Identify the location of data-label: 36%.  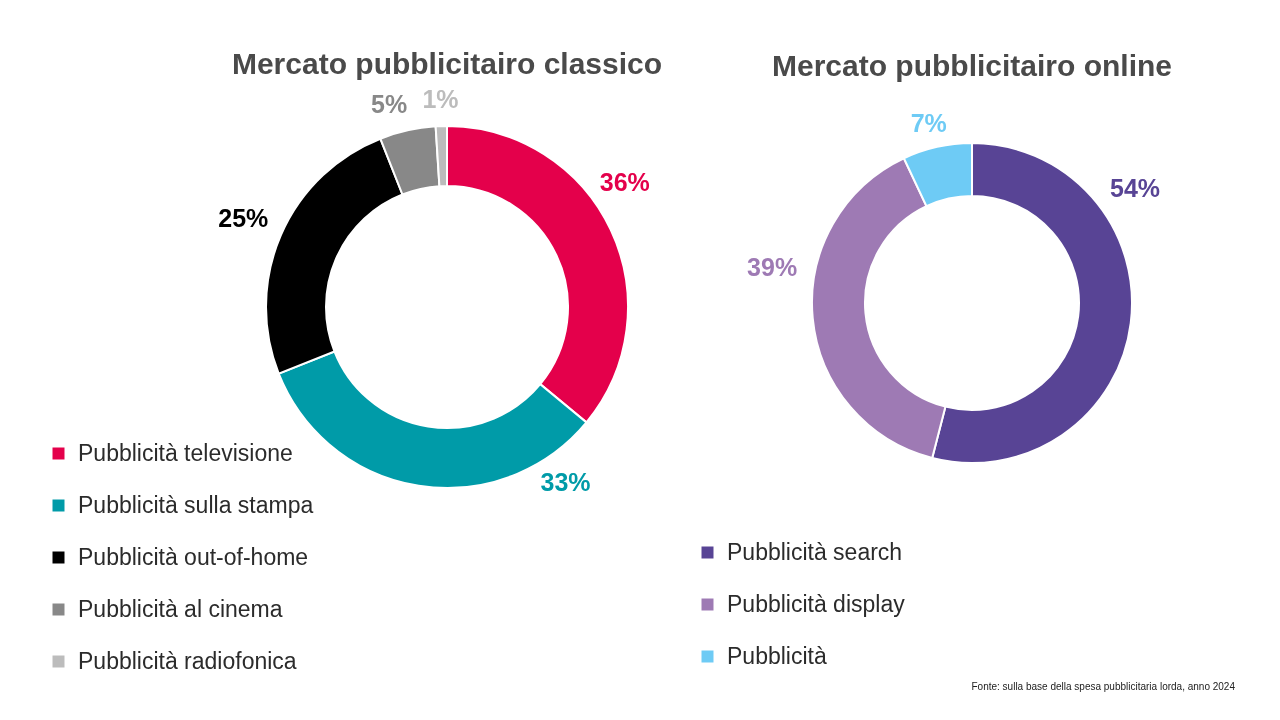
(624, 181).